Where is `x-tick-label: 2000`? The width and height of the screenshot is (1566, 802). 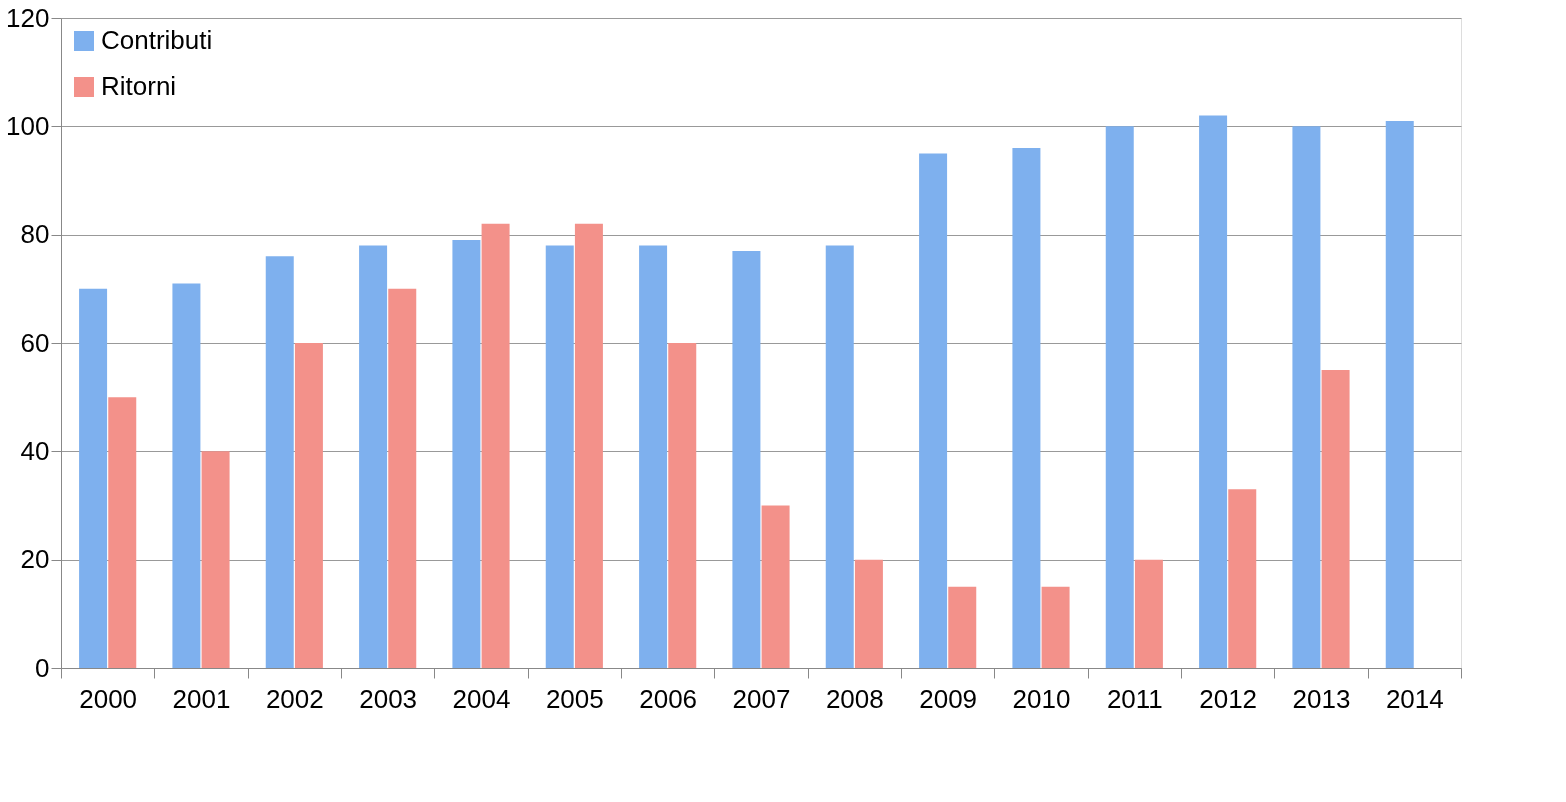
x-tick-label: 2000 is located at coordinates (108, 698).